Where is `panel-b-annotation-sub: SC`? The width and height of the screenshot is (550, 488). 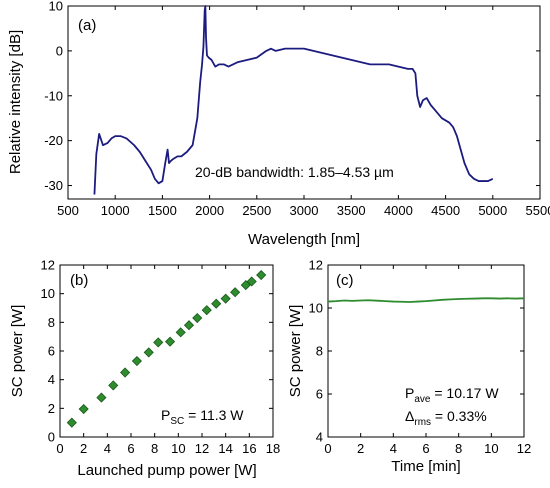 panel-b-annotation-sub: SC is located at coordinates (177, 421).